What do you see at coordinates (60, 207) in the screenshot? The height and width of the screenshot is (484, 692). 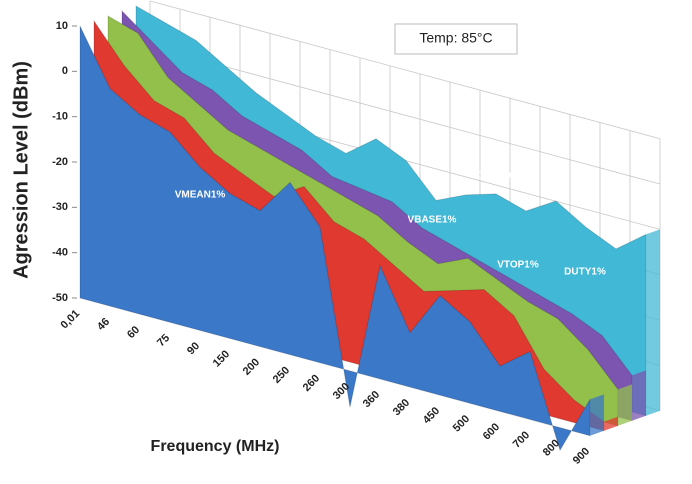 I see `y-tick-label: -30` at bounding box center [60, 207].